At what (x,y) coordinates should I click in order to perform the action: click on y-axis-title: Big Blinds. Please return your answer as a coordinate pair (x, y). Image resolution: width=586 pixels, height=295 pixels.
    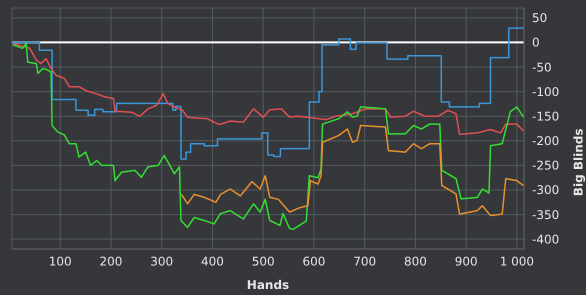
    Looking at the image, I should click on (578, 162).